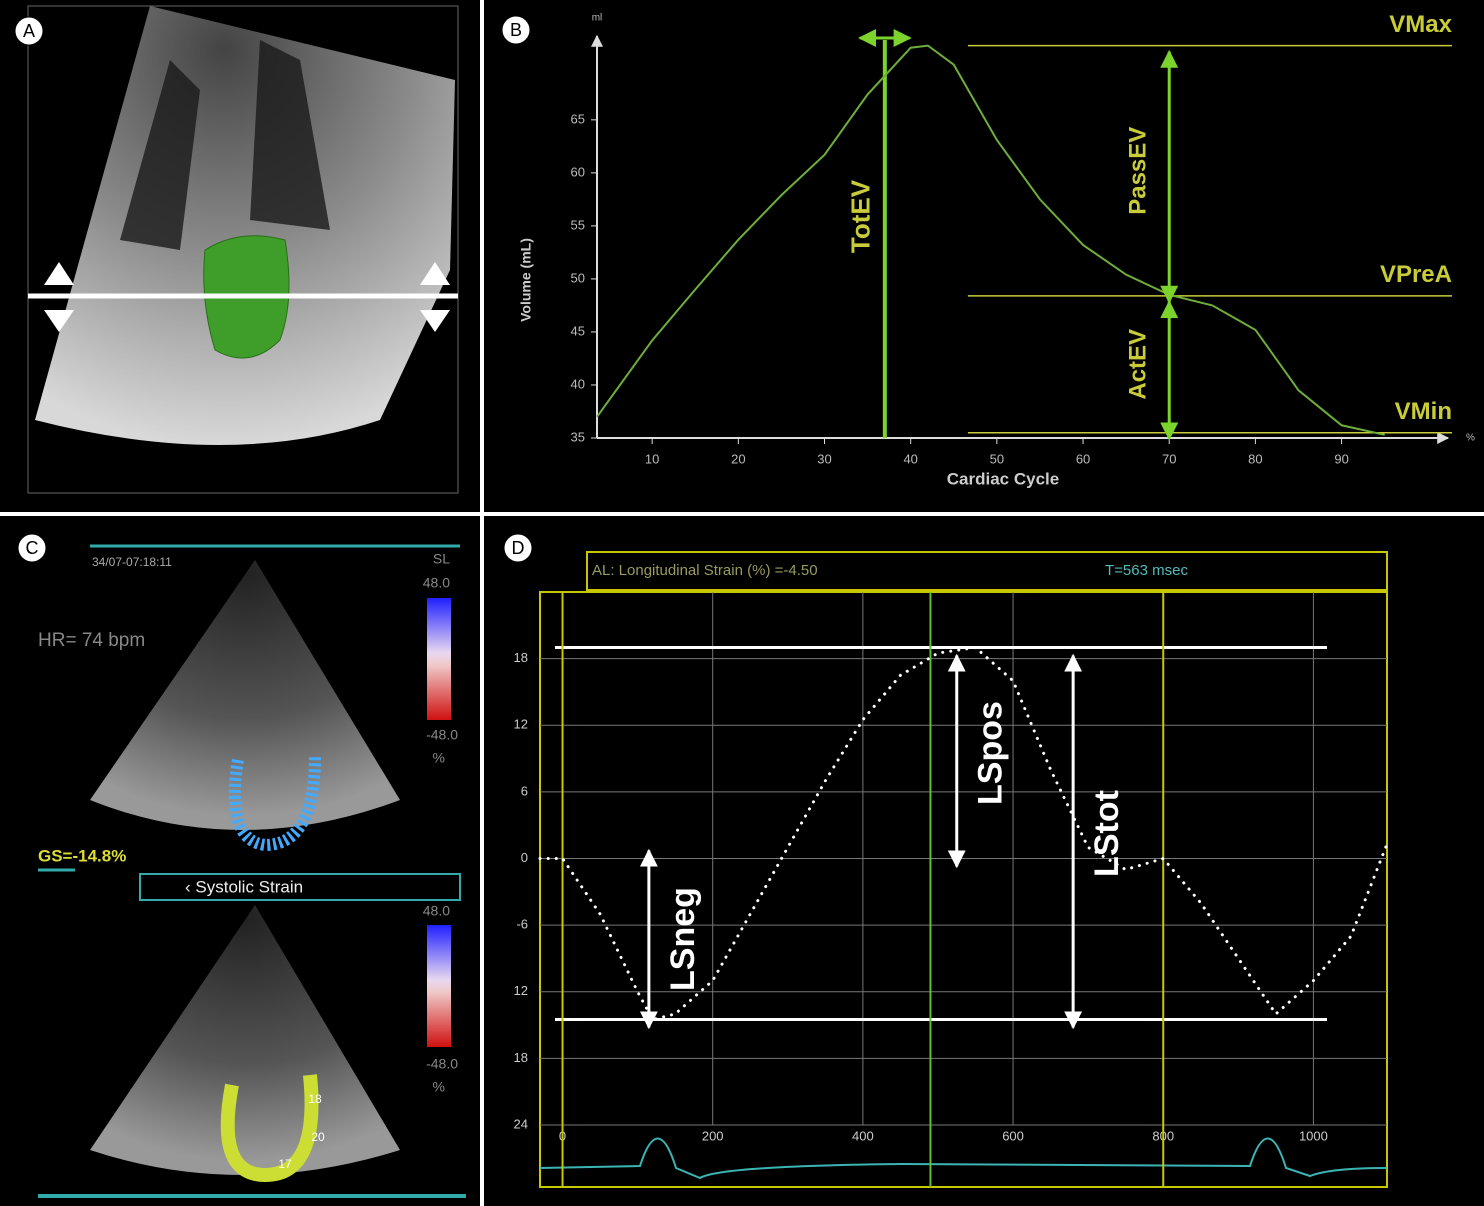 The width and height of the screenshot is (1484, 1206). What do you see at coordinates (861, 216) in the screenshot?
I see `vertical-label: TotEV` at bounding box center [861, 216].